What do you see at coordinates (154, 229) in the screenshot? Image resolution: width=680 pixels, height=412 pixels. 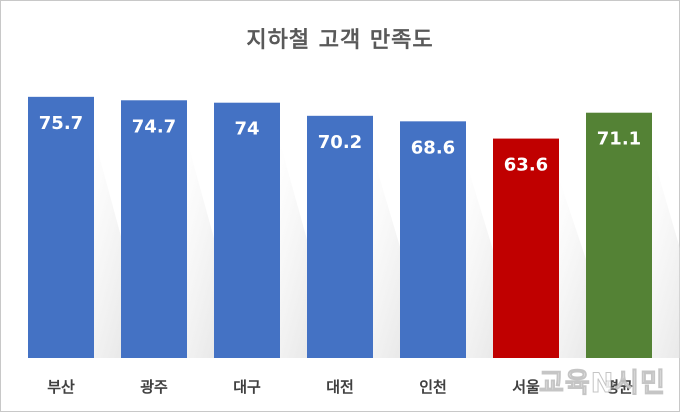 I see `bar-광주` at bounding box center [154, 229].